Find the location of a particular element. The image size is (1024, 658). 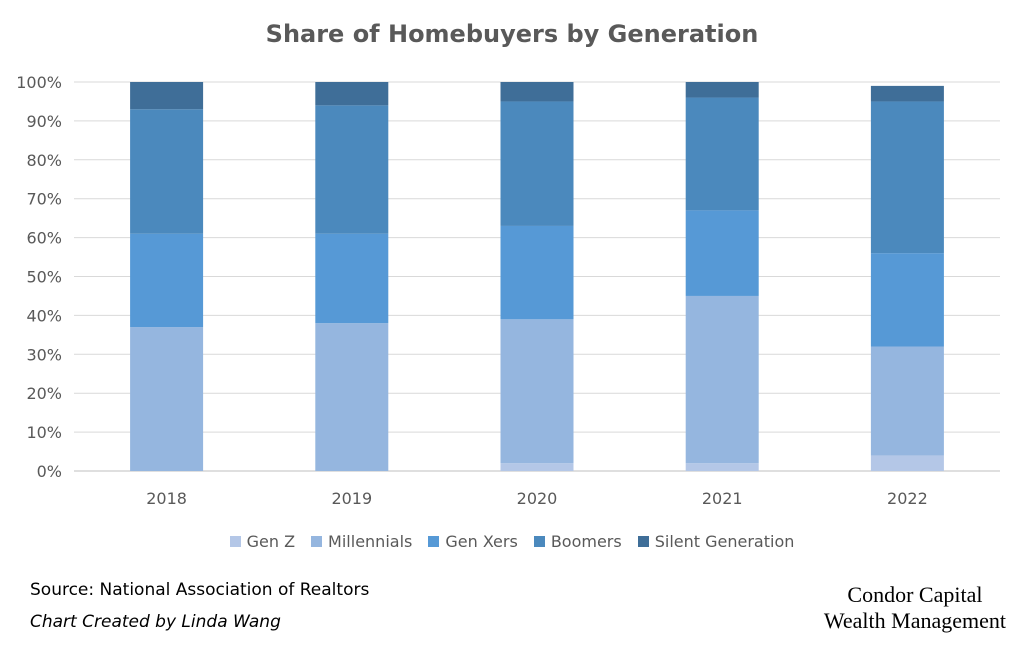

y-tick-label: 20% is located at coordinates (44, 393).